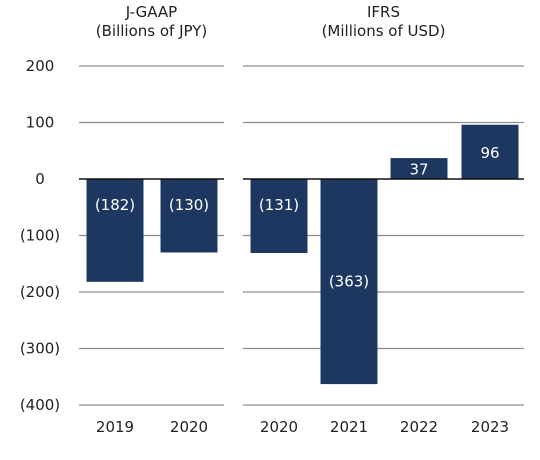  I want to click on data-label: (130), so click(189, 205).